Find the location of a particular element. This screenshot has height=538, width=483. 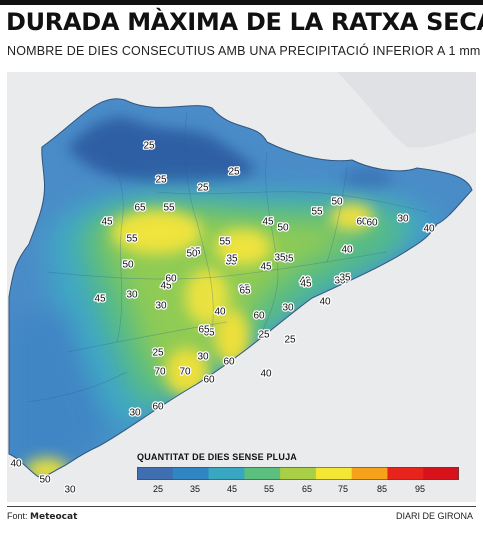

legend-tick-35: 35 is located at coordinates (195, 489).